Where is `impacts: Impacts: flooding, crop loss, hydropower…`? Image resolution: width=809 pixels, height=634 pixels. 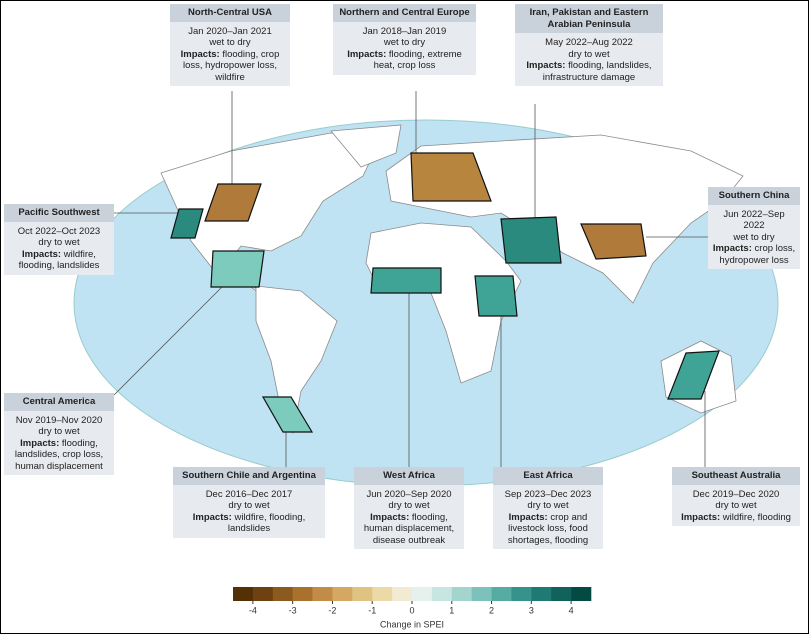
impacts: Impacts: flooding, crop loss, hydropower… is located at coordinates (230, 66).